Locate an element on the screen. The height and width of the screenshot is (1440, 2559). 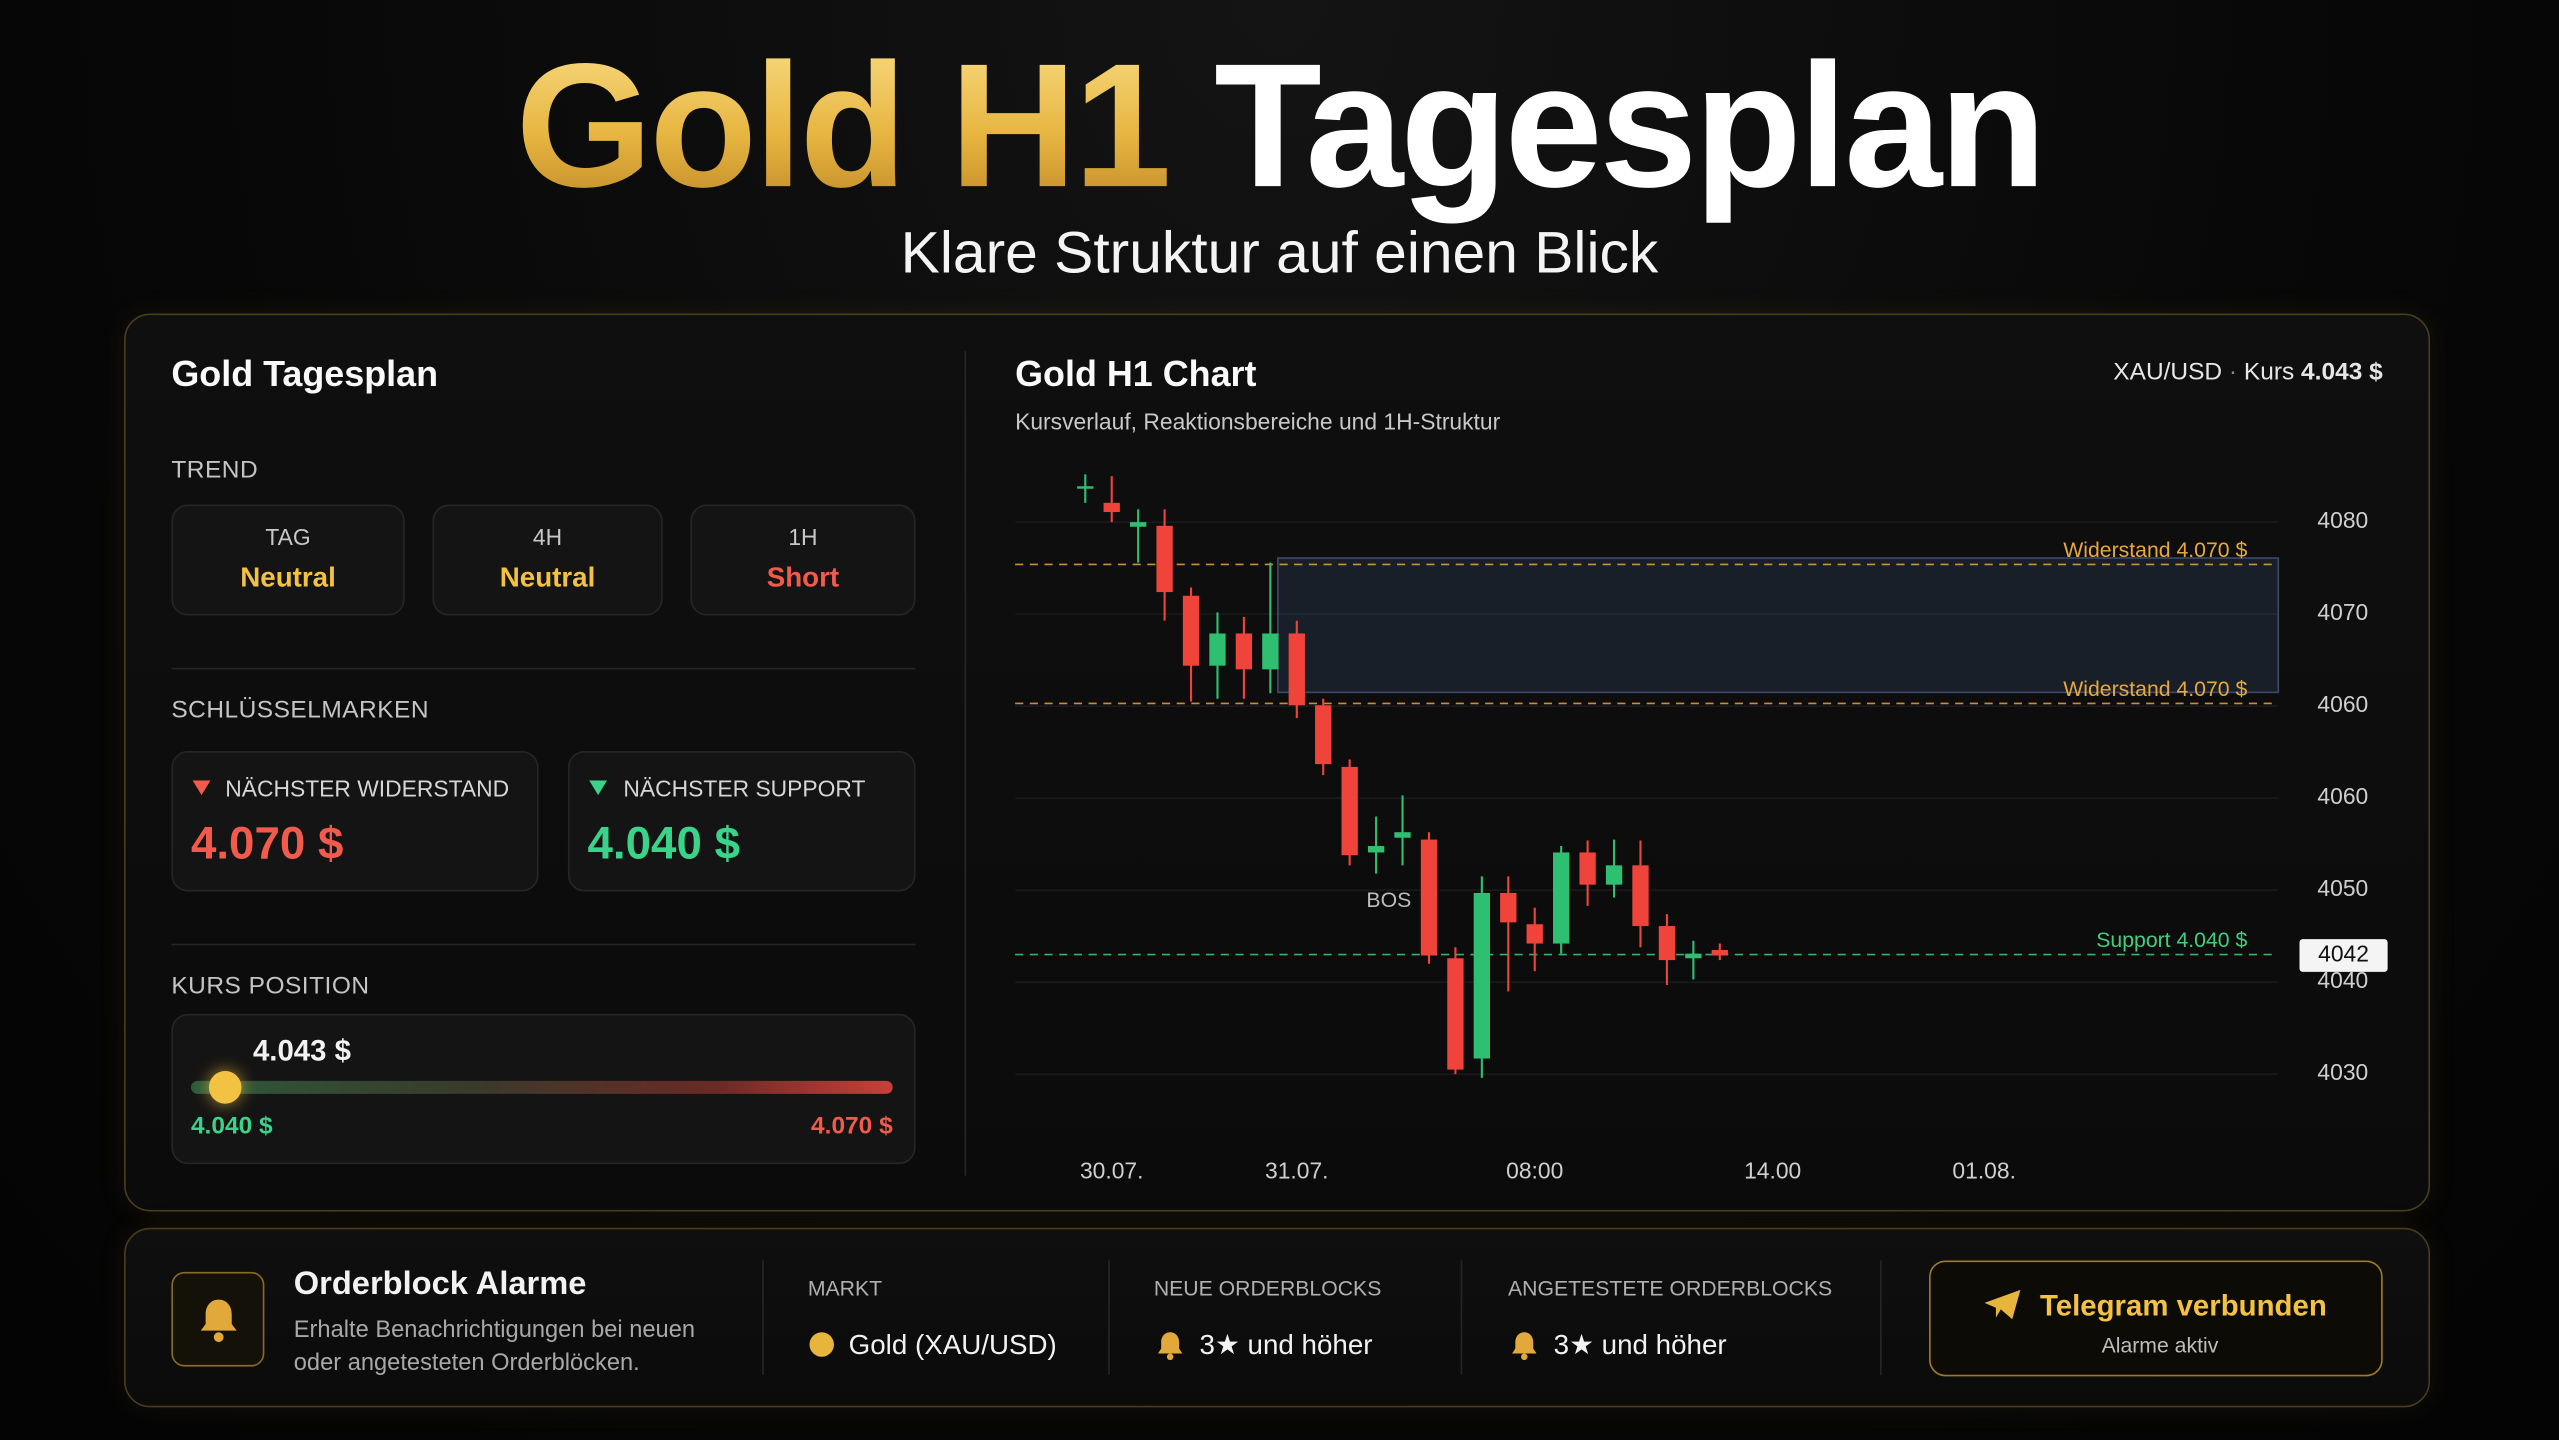
tested-value: 3★ und höher is located at coordinates (1640, 1345).